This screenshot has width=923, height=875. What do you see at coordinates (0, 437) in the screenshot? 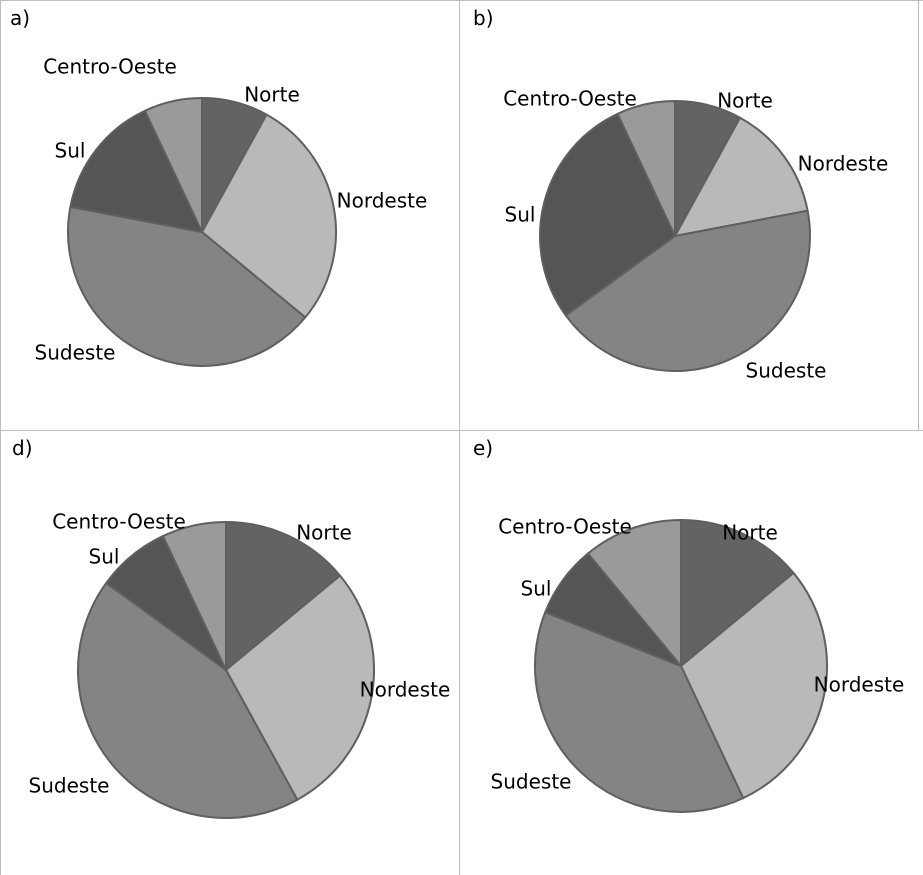
I see `border-left` at bounding box center [0, 437].